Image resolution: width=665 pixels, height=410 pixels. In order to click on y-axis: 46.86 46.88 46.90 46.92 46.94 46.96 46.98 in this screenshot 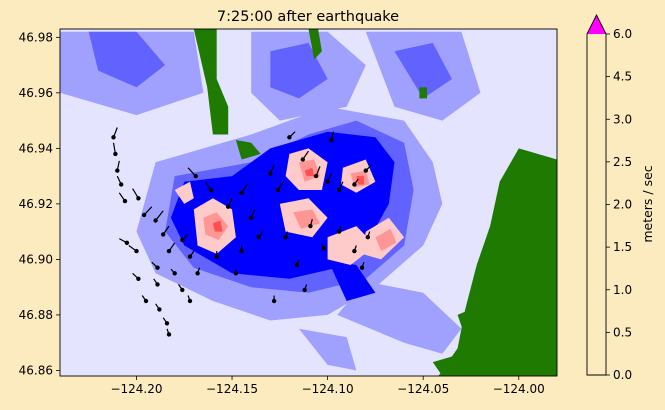, I will do `click(39, 203)`.